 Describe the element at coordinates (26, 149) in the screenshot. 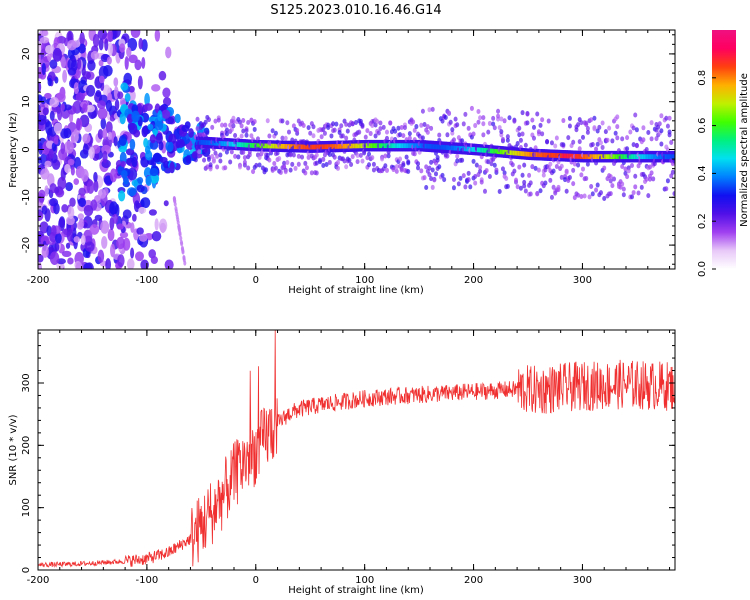

I see `spectrogram-ytick-label-2: 0` at that location.